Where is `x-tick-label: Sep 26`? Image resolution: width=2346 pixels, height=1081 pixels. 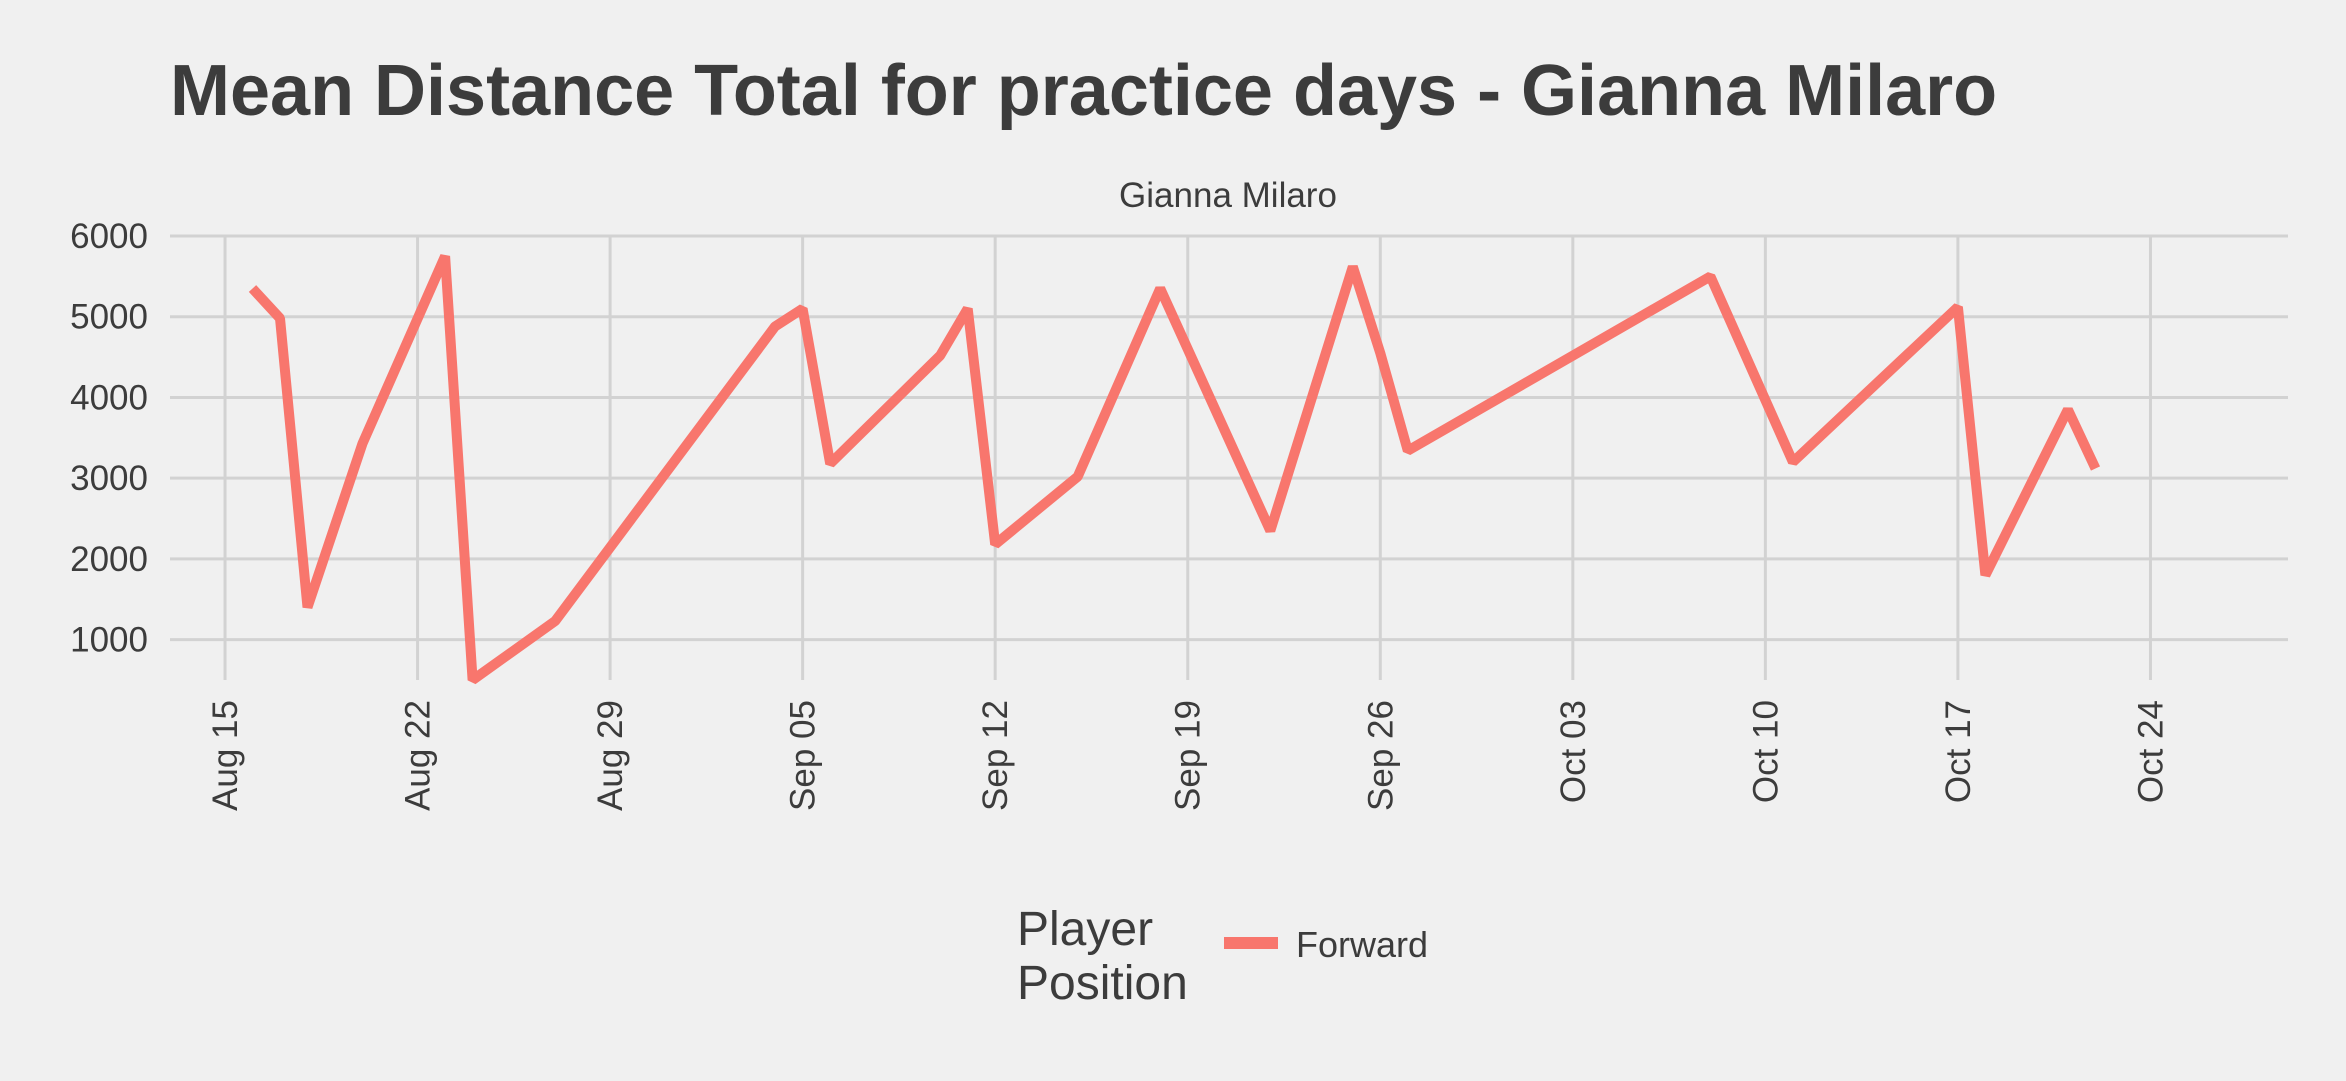 x-tick-label: Sep 26 is located at coordinates (1380, 755).